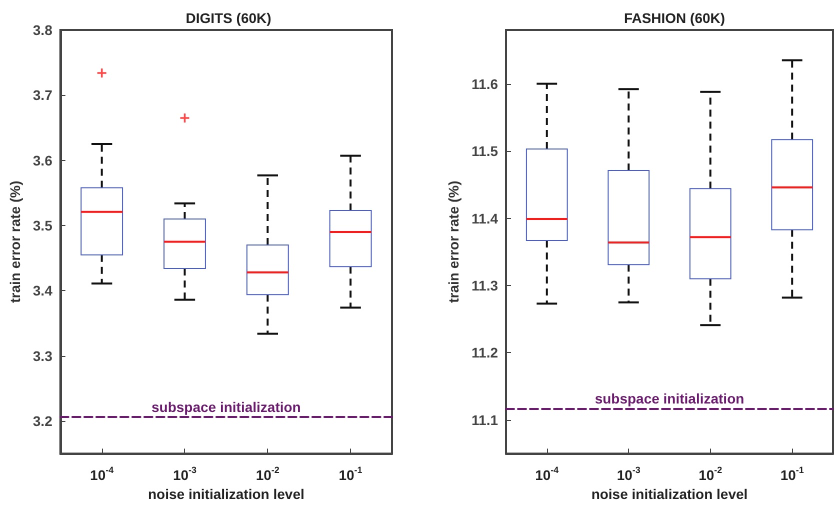 This screenshot has height=506, width=835. What do you see at coordinates (485, 352) in the screenshot?
I see `y-tick-label: 11.2` at bounding box center [485, 352].